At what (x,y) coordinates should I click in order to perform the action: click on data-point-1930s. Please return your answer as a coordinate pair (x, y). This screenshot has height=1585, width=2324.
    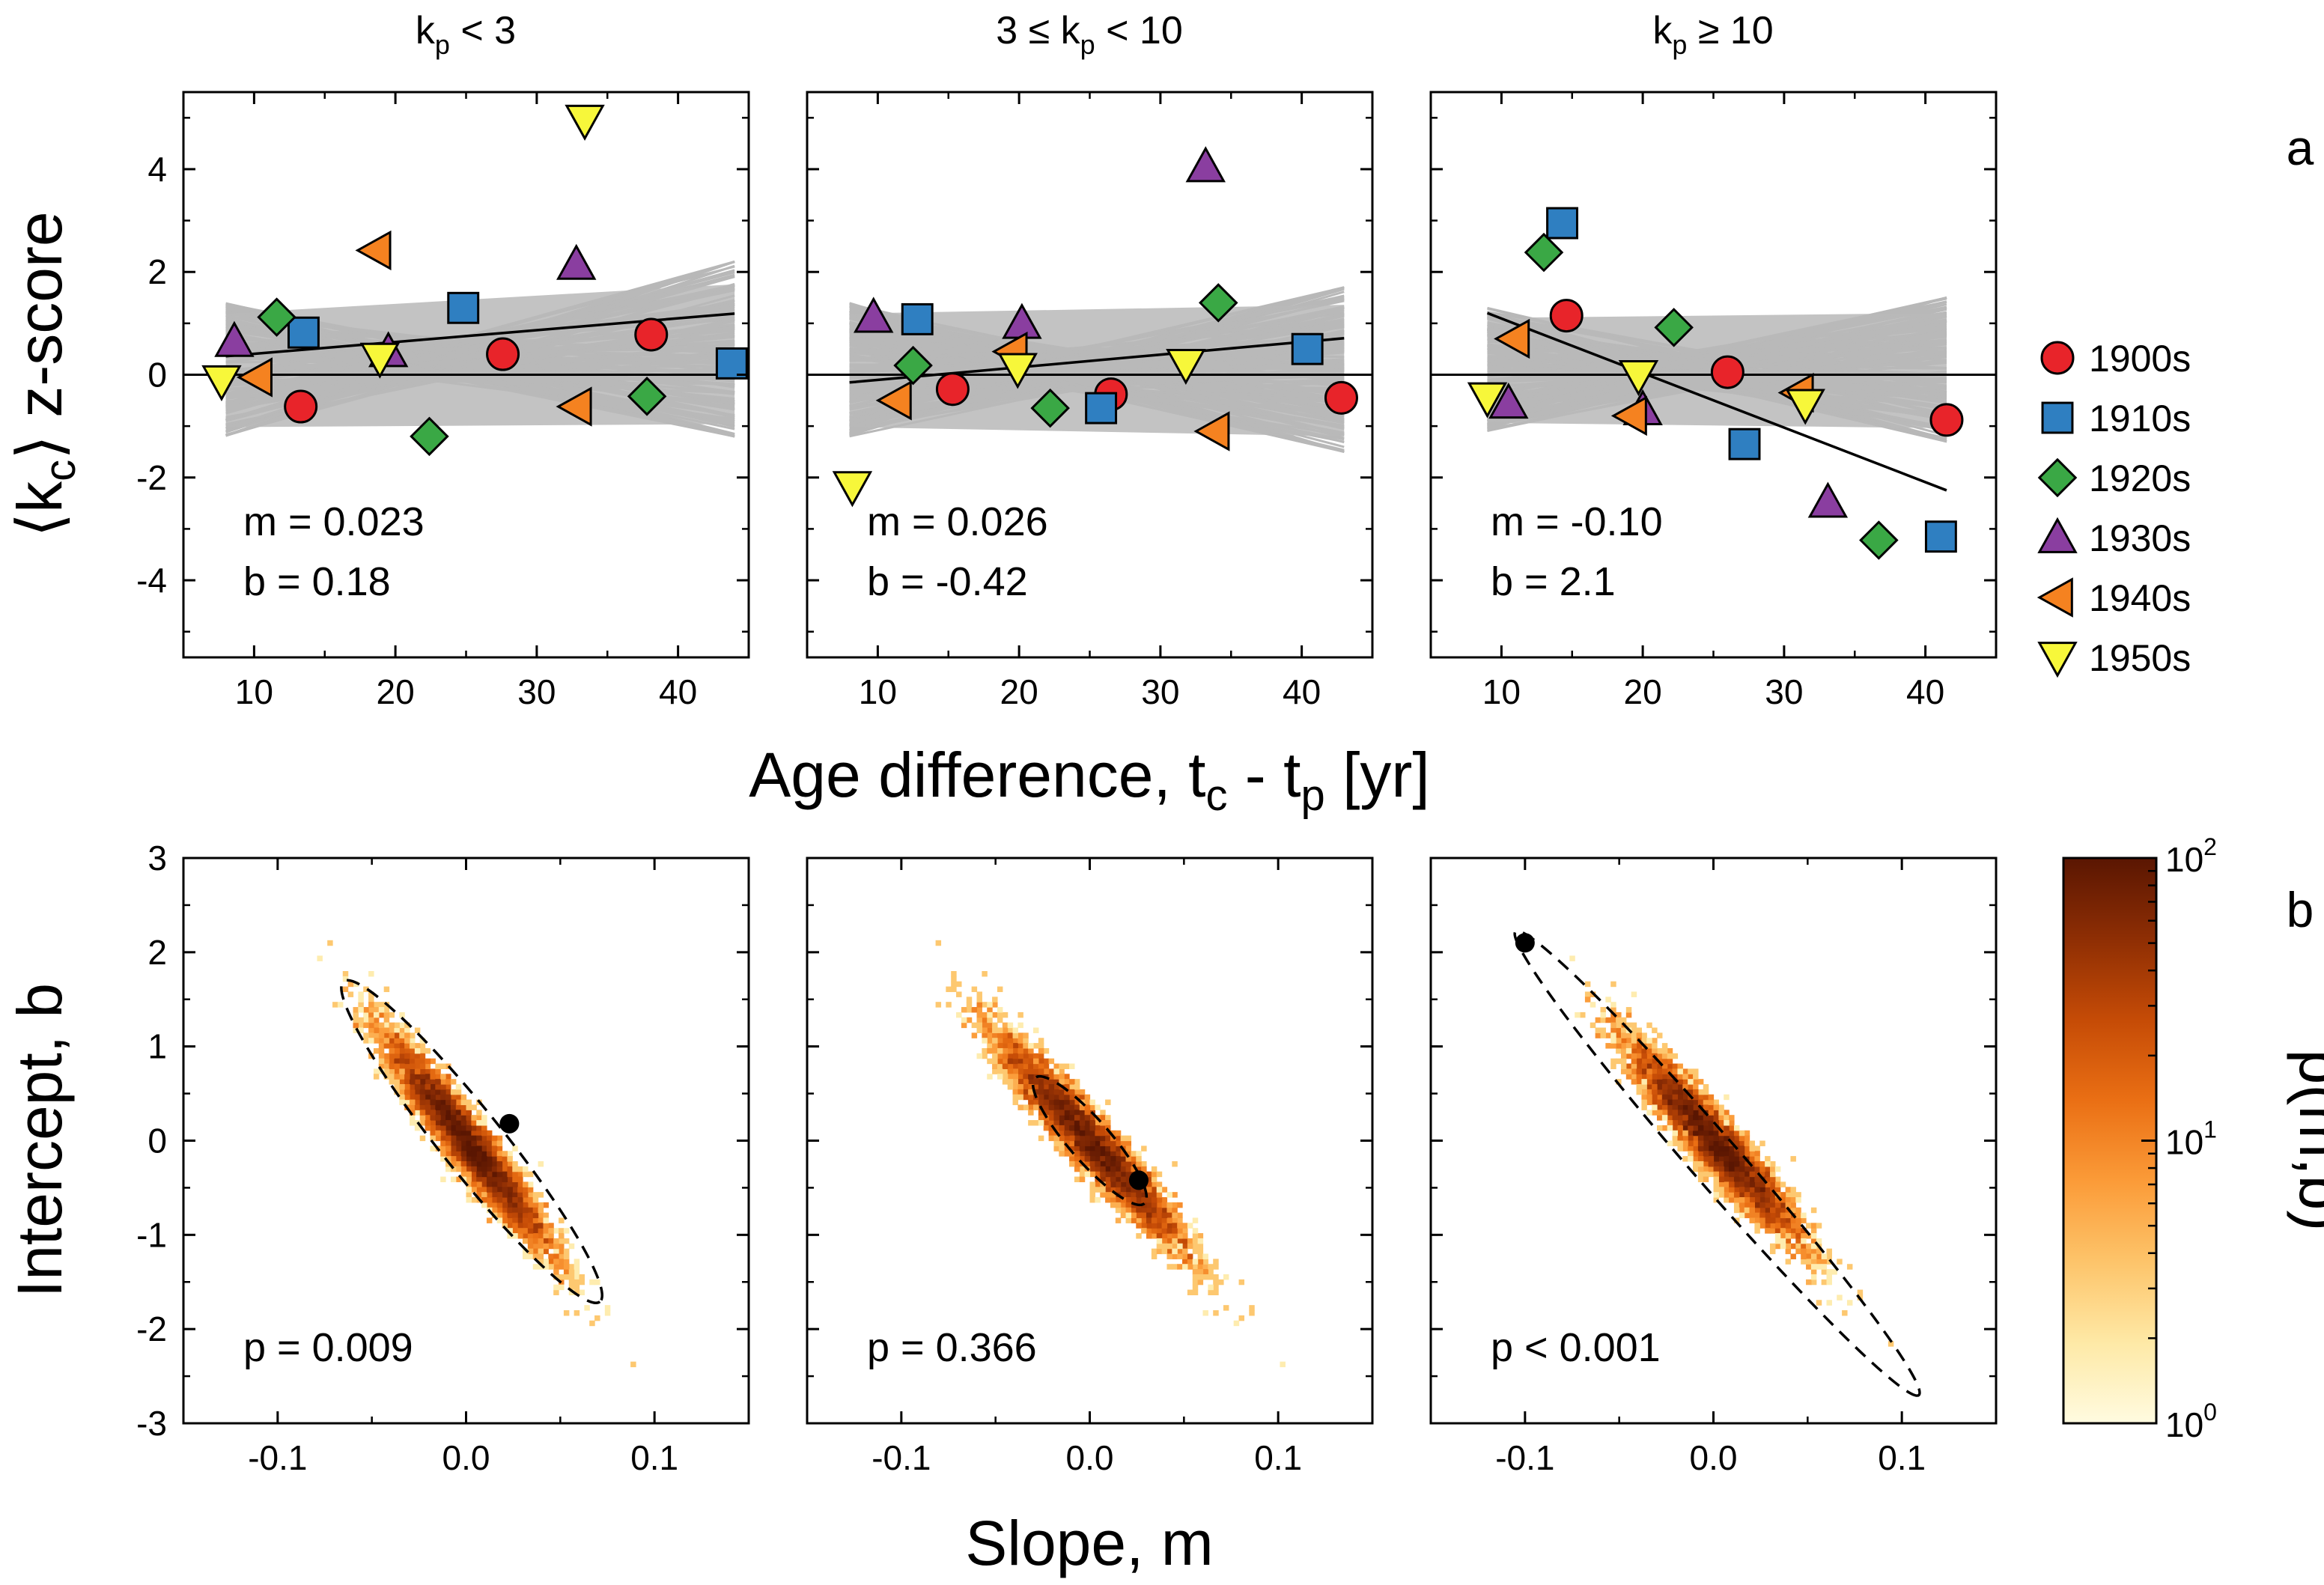
    Looking at the image, I should click on (576, 261).